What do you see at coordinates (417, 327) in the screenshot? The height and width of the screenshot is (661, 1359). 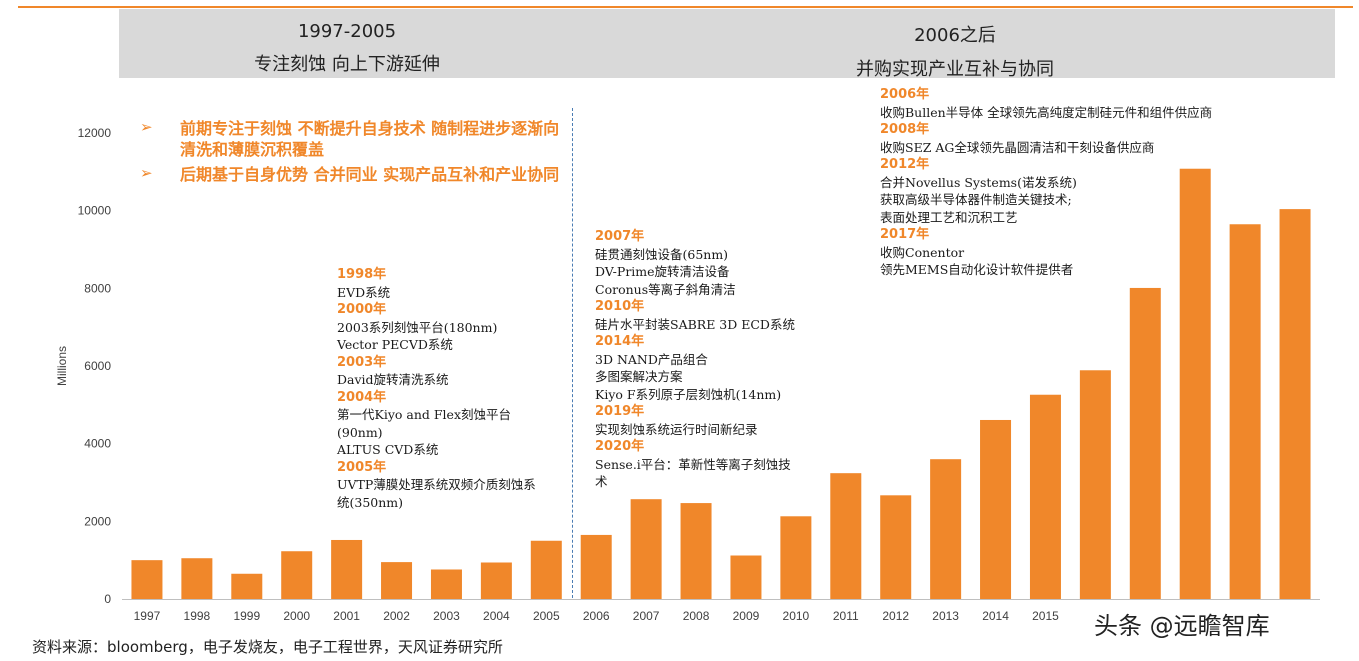 I see `milestone-text: 2003系列刻蚀平台(180nm)` at bounding box center [417, 327].